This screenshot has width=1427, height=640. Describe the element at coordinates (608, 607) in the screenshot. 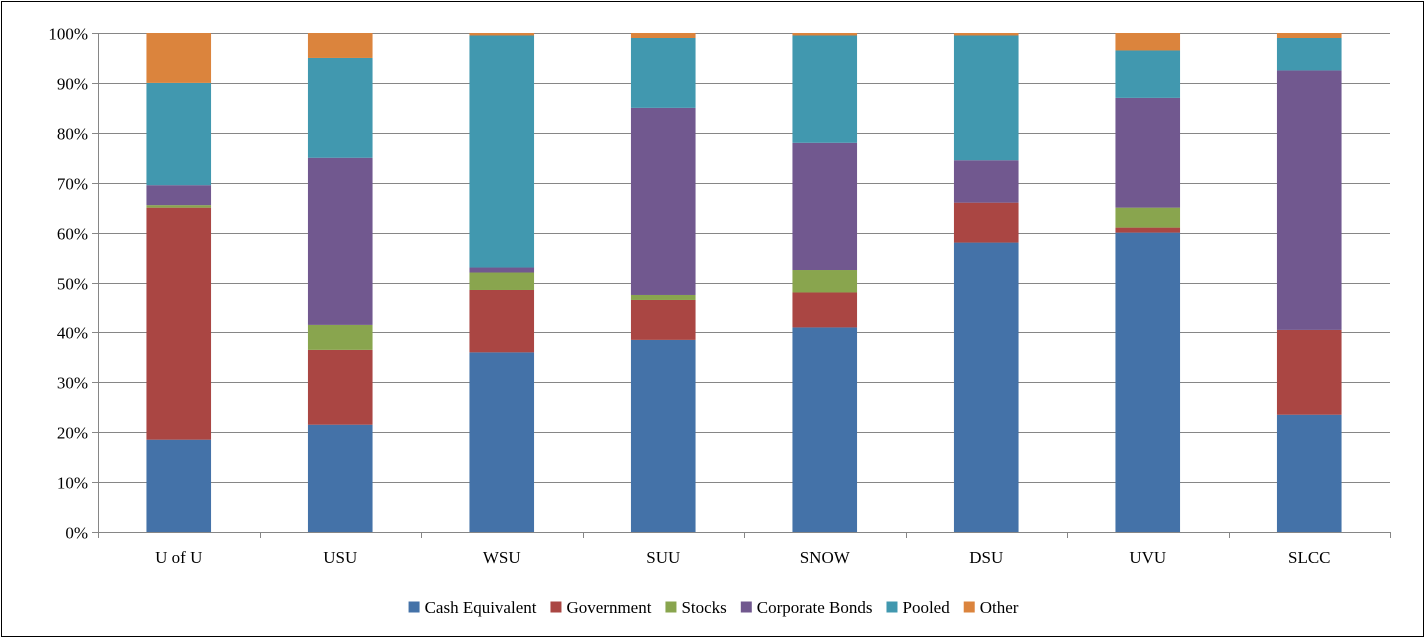

I see `legend-label: Government` at that location.